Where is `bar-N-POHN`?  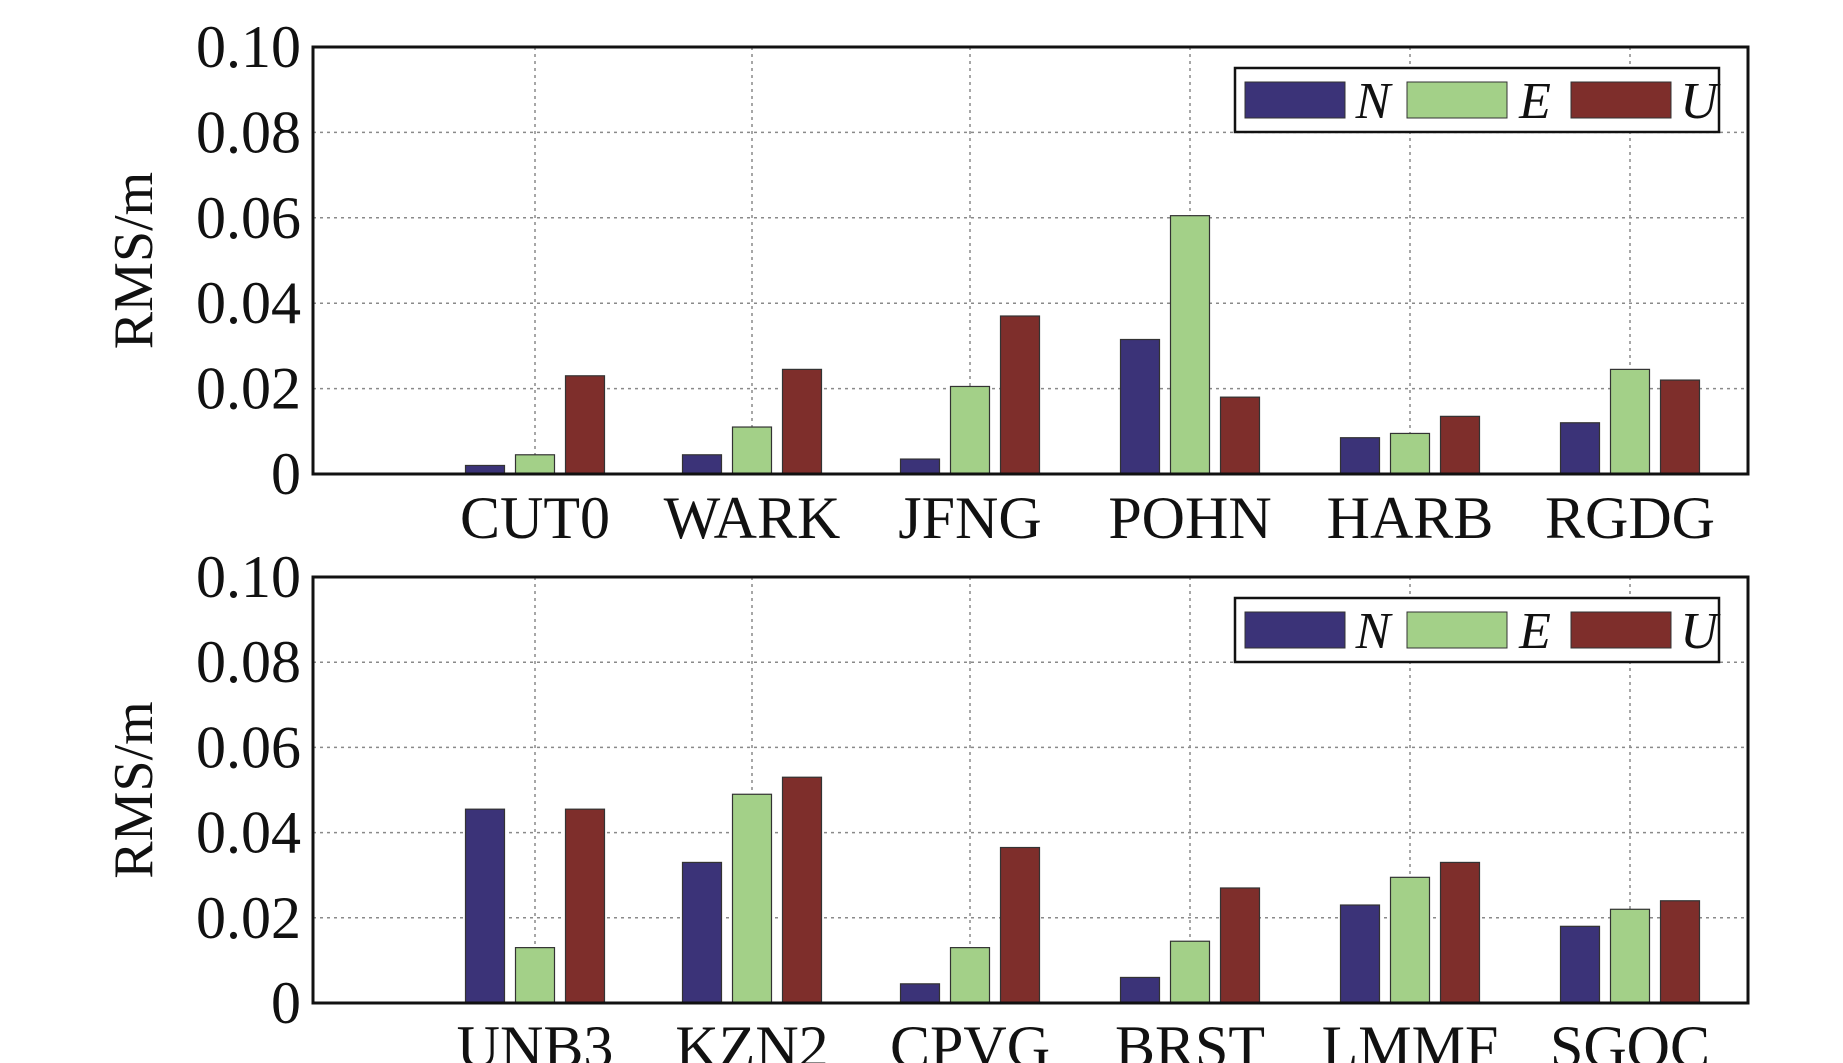 bar-N-POHN is located at coordinates (1140, 406).